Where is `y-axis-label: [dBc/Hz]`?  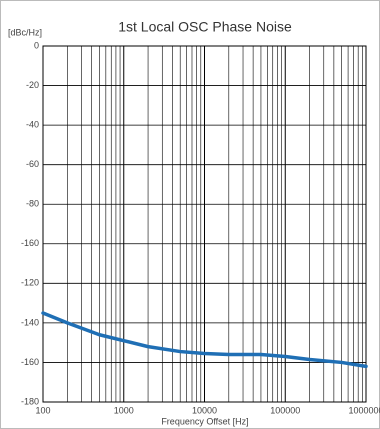
y-axis-label: [dBc/Hz] is located at coordinates (25, 32).